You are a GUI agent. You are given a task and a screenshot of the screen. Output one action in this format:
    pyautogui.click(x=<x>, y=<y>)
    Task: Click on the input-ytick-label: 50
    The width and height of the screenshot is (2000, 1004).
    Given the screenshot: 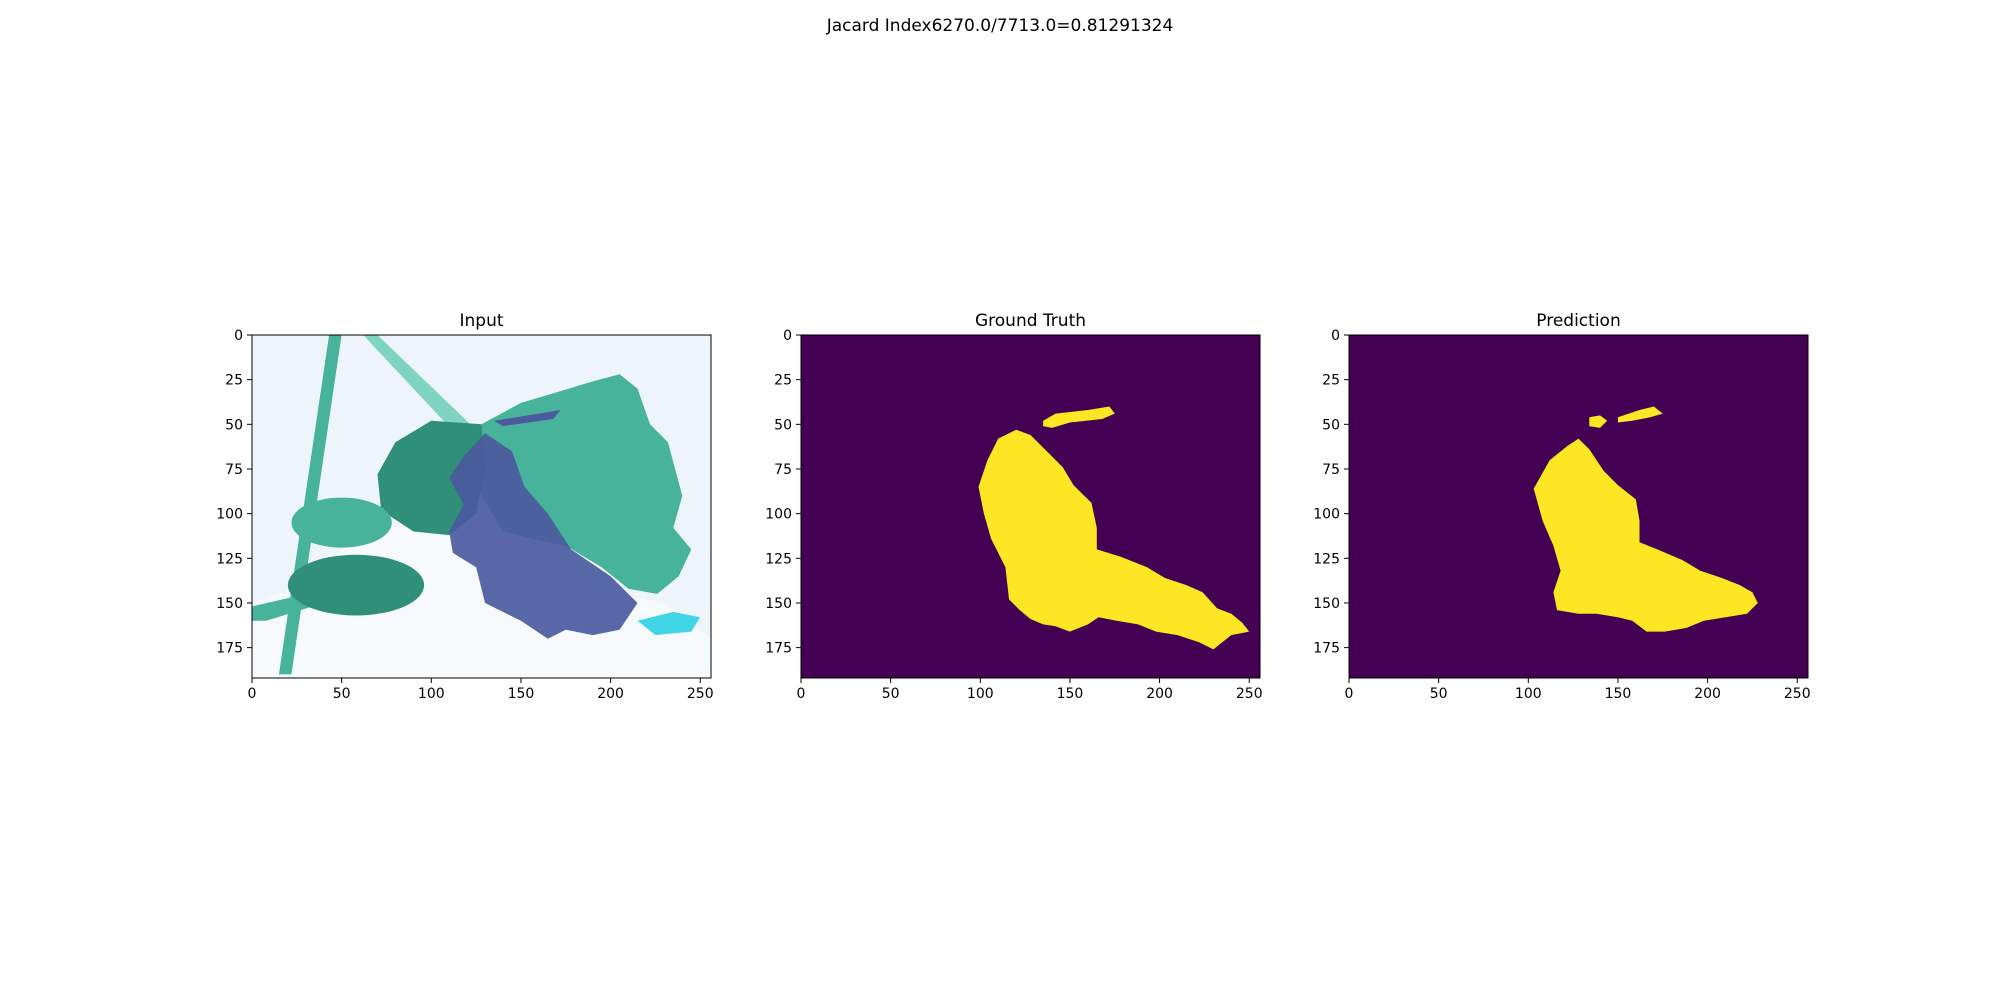 What is the action you would take?
    pyautogui.click(x=234, y=425)
    